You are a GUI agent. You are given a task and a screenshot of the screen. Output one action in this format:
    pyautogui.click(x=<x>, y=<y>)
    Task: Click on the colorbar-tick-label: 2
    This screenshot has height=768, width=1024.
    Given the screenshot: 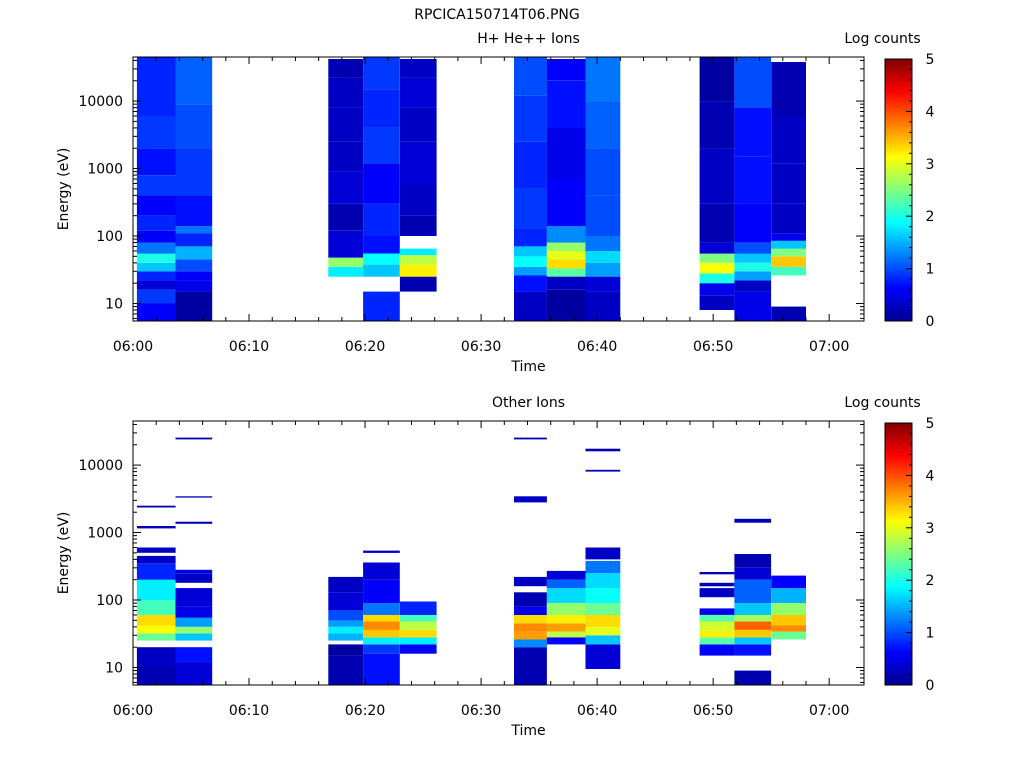 What is the action you would take?
    pyautogui.click(x=930, y=217)
    